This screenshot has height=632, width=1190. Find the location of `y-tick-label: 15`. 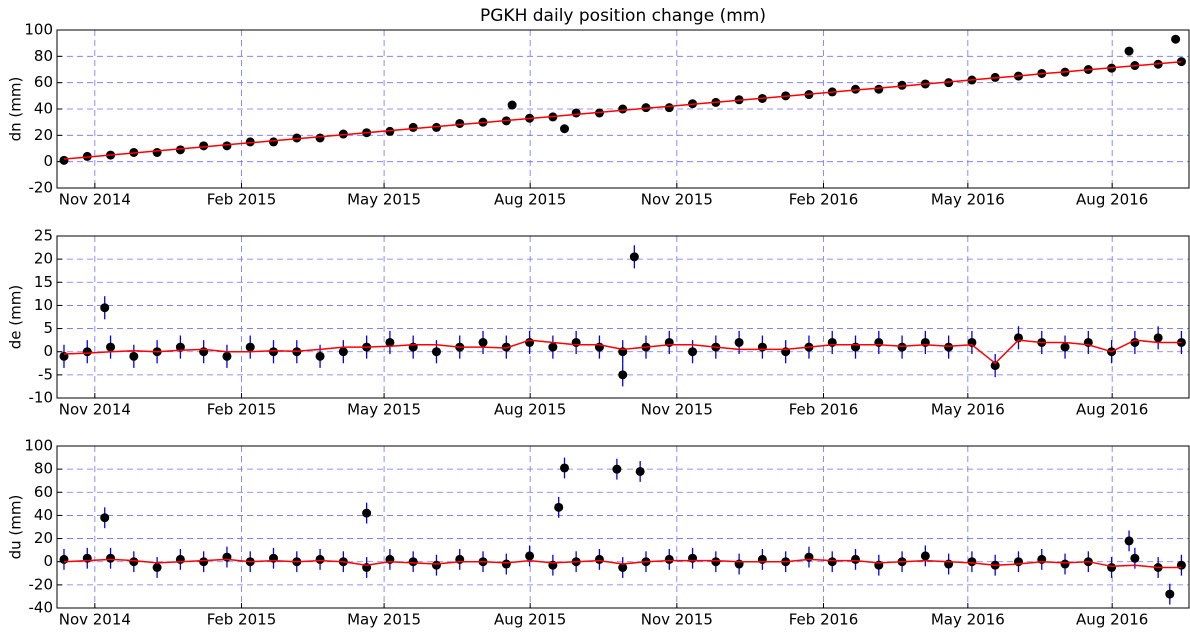

y-tick-label: 15 is located at coordinates (43, 282).